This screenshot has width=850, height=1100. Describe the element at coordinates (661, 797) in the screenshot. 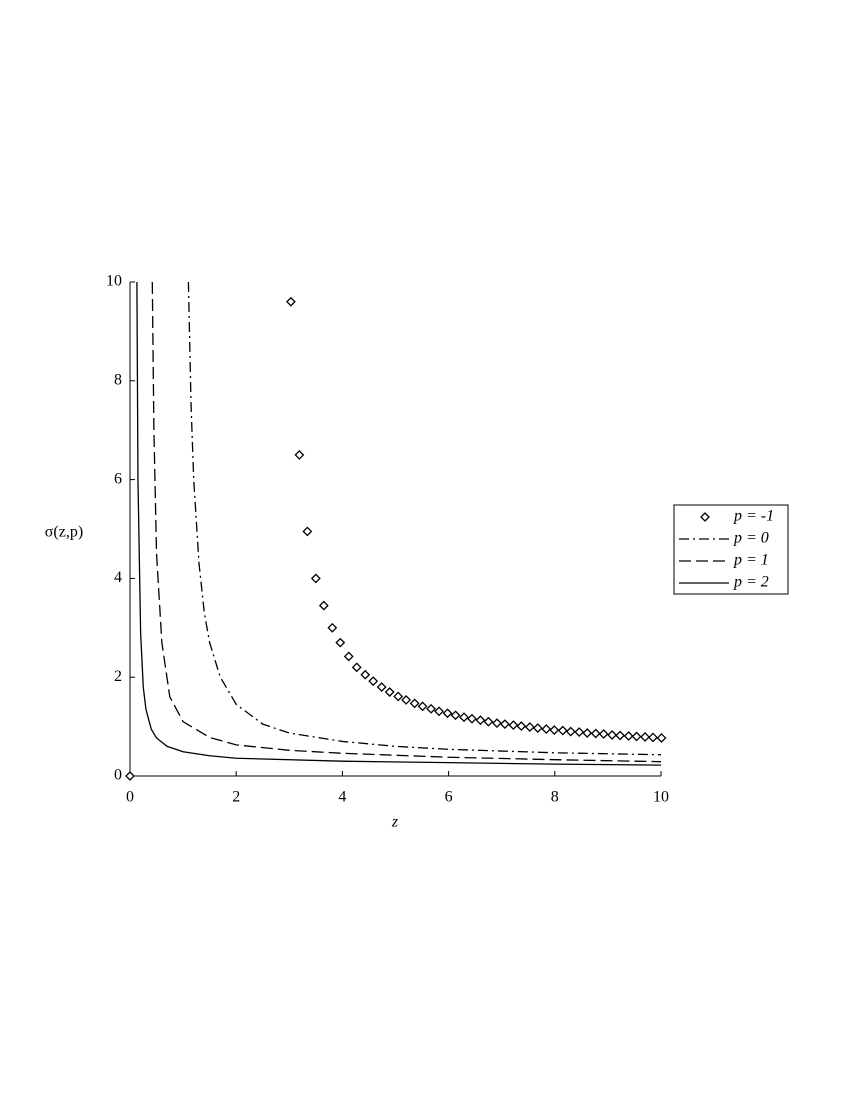

I see `x-tick-label: 10` at that location.